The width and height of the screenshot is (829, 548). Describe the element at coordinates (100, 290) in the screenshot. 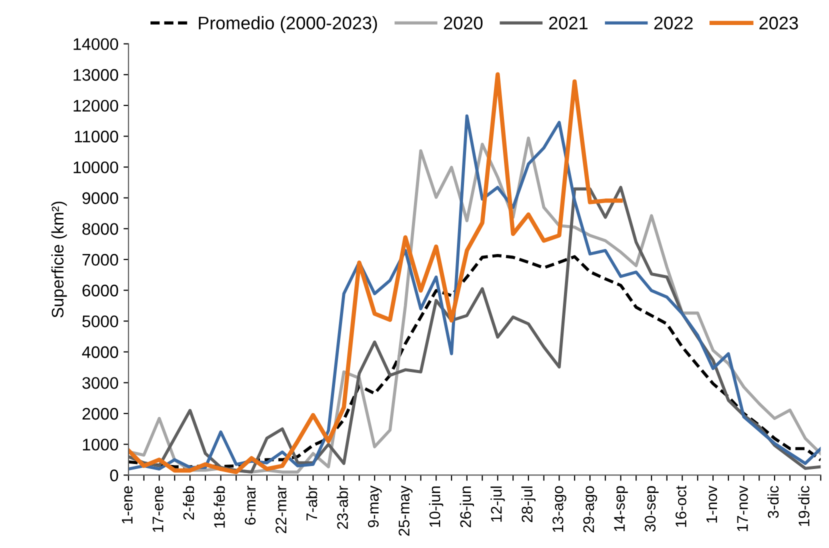

I see `y-tick-label: 6000` at that location.